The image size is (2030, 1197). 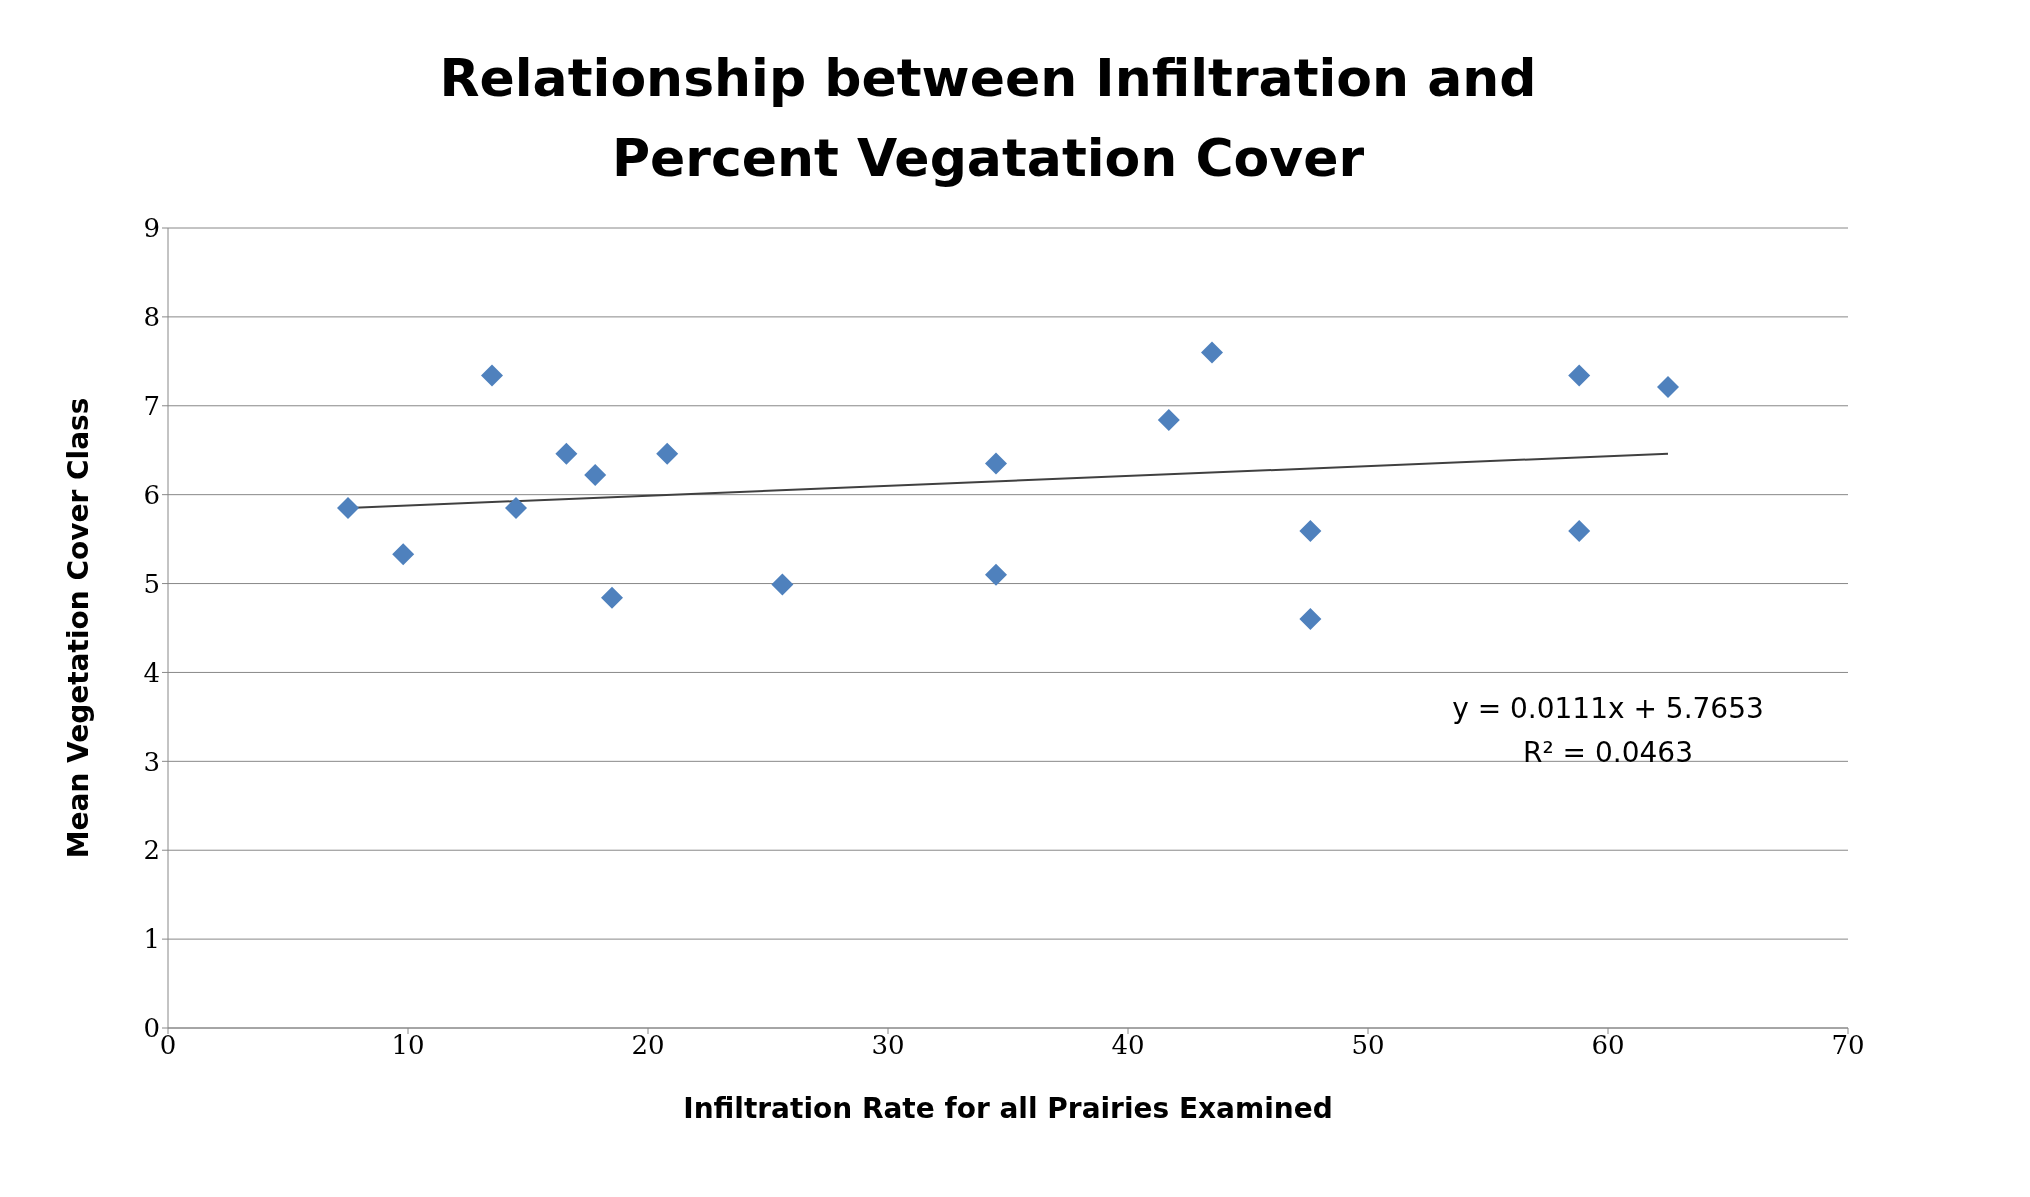 I want to click on annotation: y = 0.0111x + 5.7653, so click(x=1608, y=708).